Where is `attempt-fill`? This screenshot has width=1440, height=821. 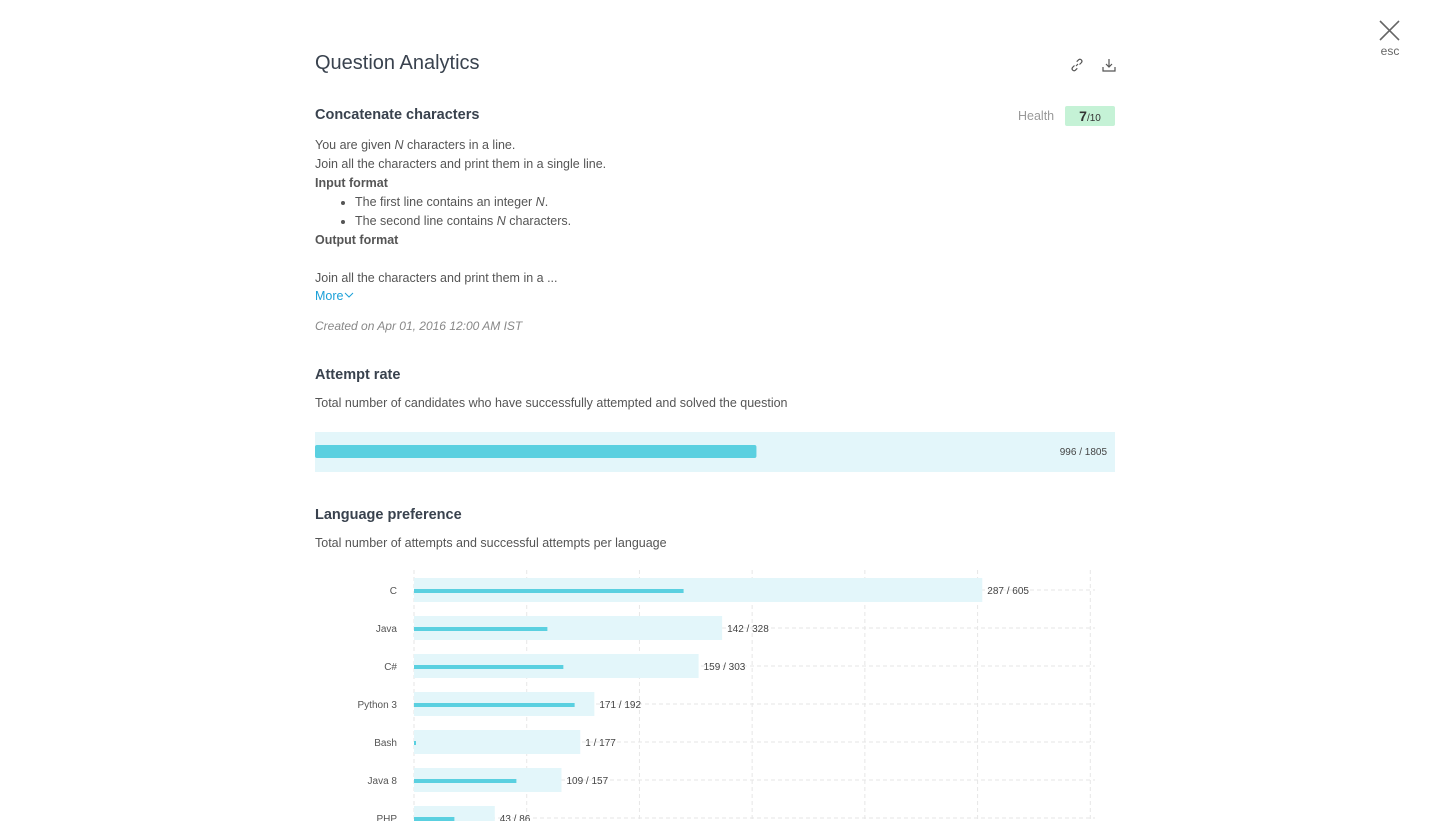 attempt-fill is located at coordinates (536, 451).